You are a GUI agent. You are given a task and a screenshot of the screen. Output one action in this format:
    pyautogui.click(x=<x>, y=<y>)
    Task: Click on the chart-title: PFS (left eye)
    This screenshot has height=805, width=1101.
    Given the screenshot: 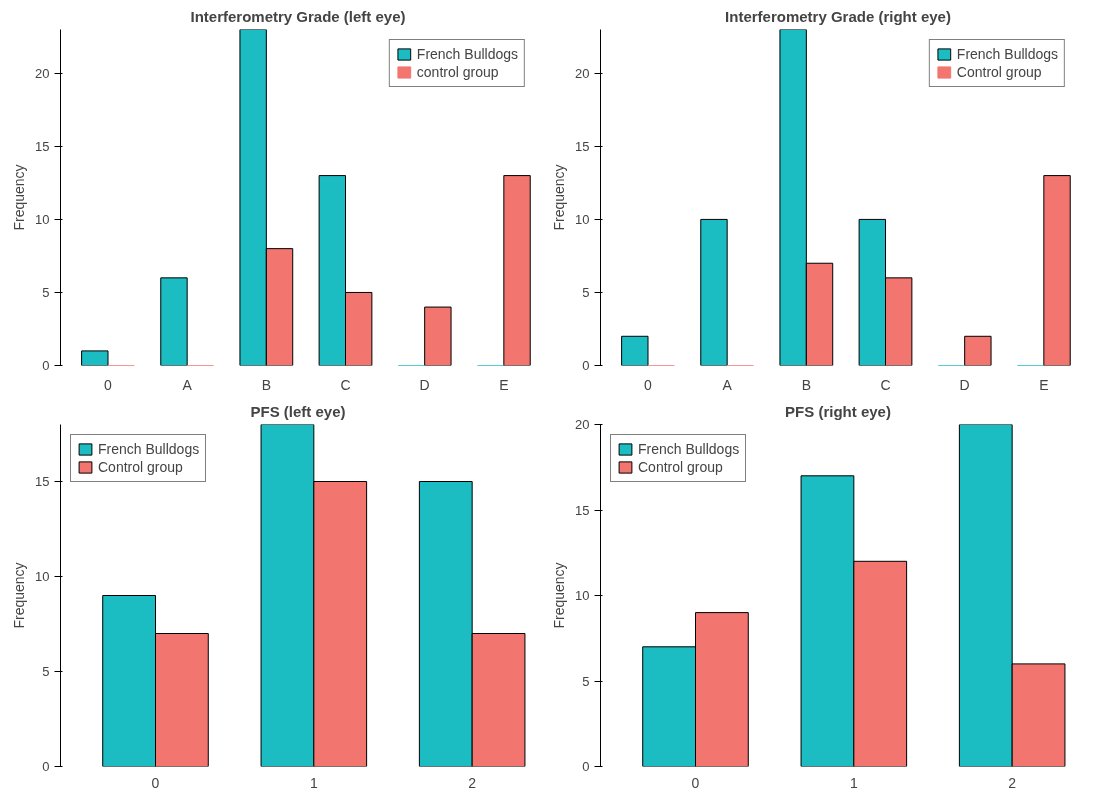 What is the action you would take?
    pyautogui.click(x=298, y=411)
    